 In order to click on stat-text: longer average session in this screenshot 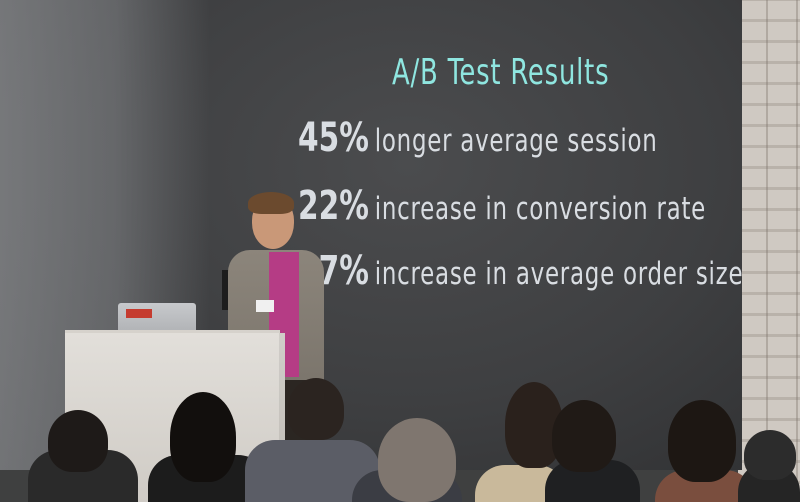, I will do `click(516, 141)`.